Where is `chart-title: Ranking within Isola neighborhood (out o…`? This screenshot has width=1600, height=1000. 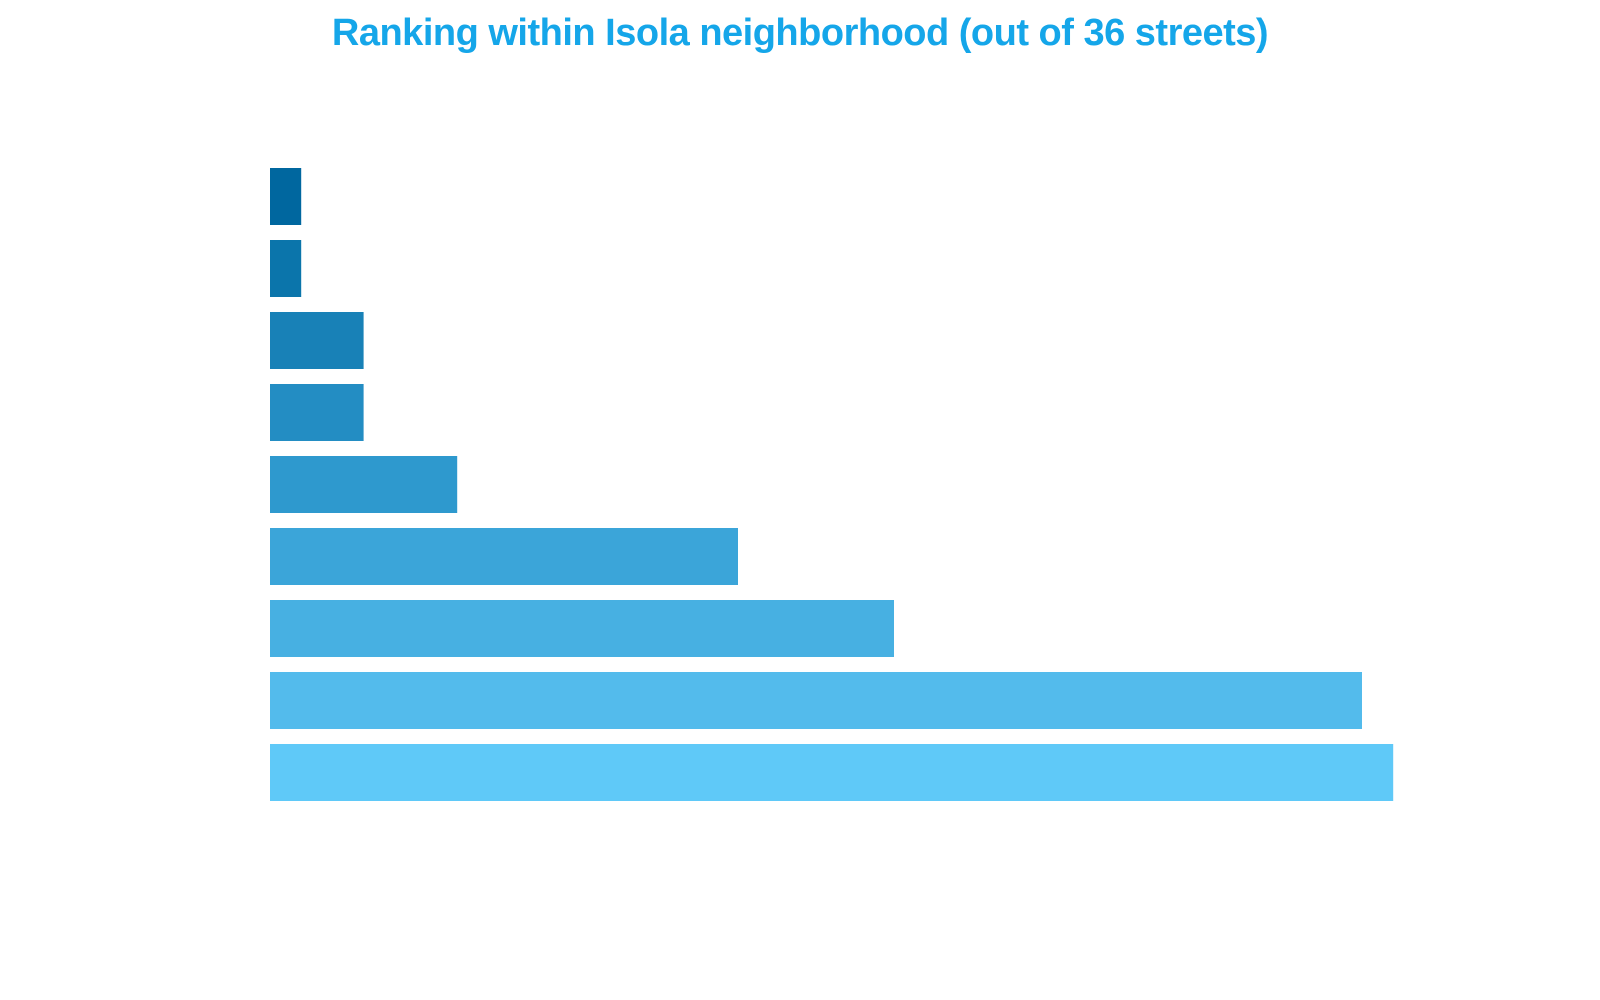 chart-title: Ranking within Isola neighborhood (out o… is located at coordinates (800, 33).